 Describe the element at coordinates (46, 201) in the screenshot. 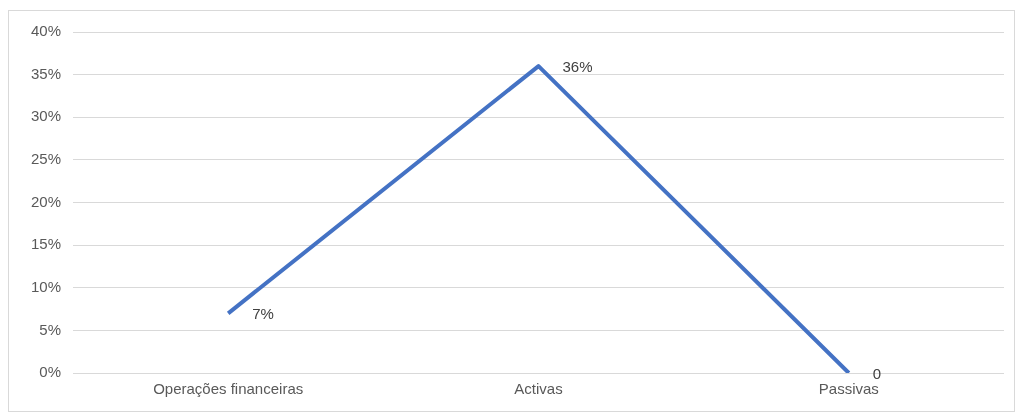

I see `y-tick-label: 20%` at that location.